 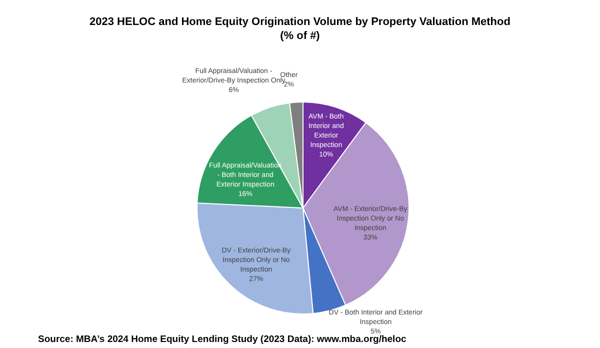 What do you see at coordinates (222, 339) in the screenshot?
I see `source-note: Source: MBA’s 2024 Home Equity Lending Study (2023 Data): www.mba.org/heloc` at bounding box center [222, 339].